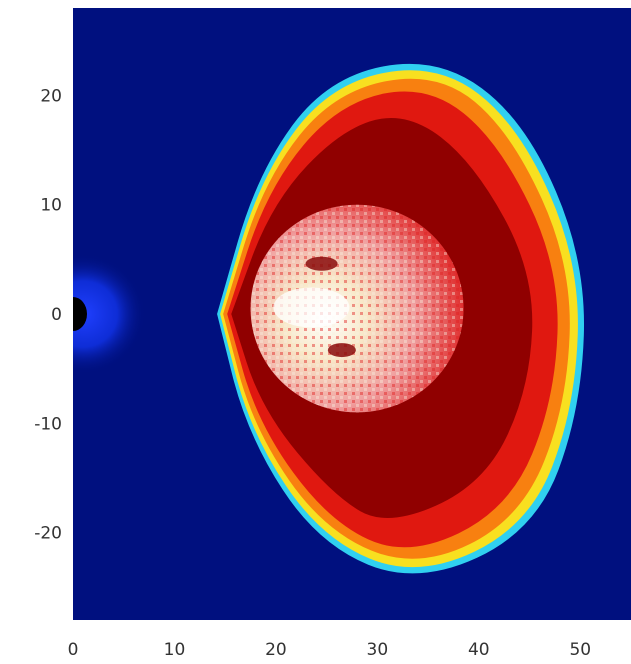 Image resolution: width=631 pixels, height=664 pixels. Describe the element at coordinates (48, 534) in the screenshot. I see `y-tick-label: -20` at that location.